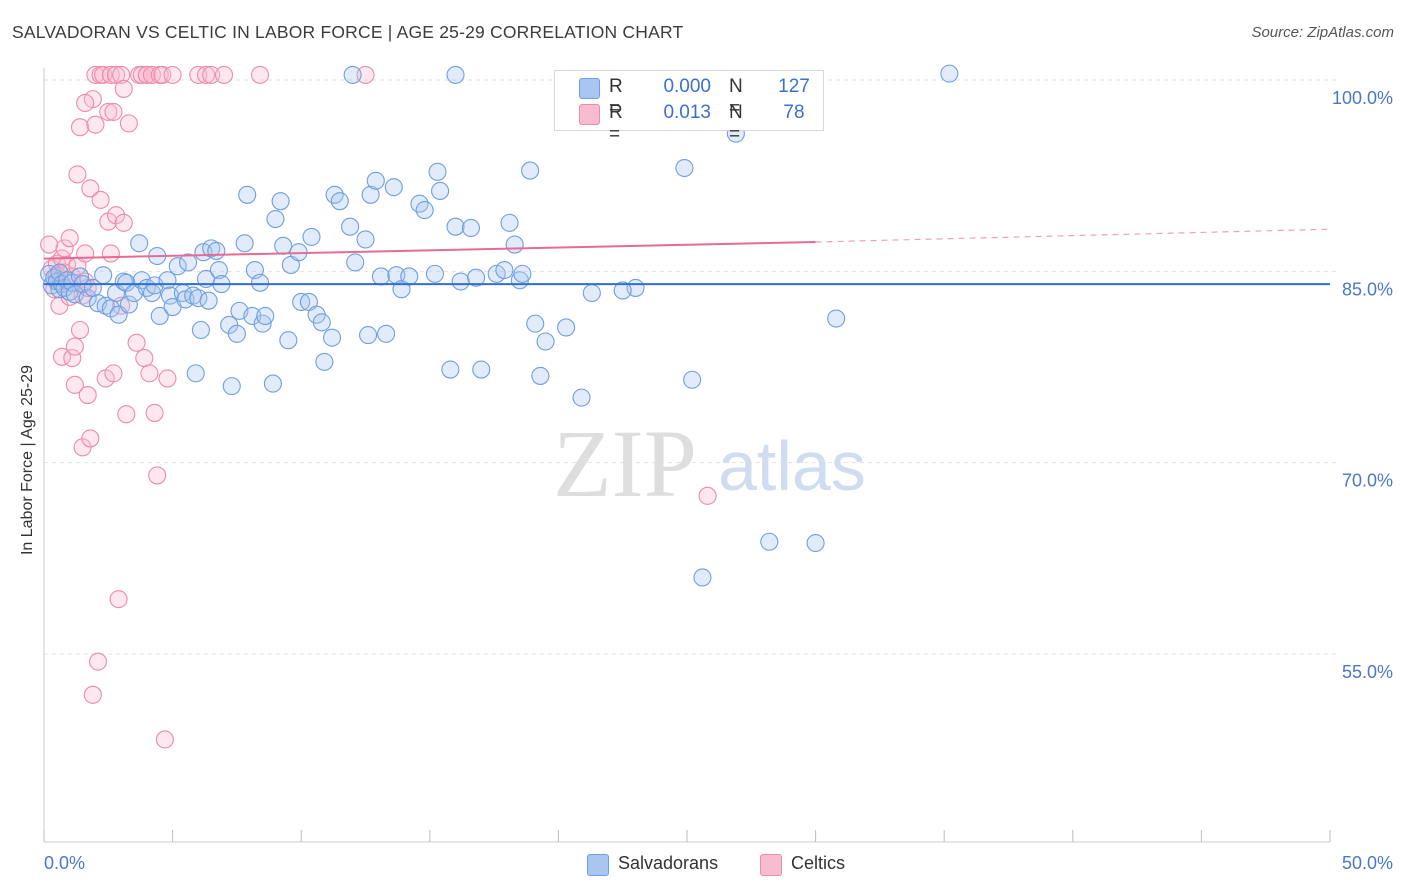  What do you see at coordinates (687, 112) in the screenshot?
I see `r-value: 0.013` at bounding box center [687, 112].